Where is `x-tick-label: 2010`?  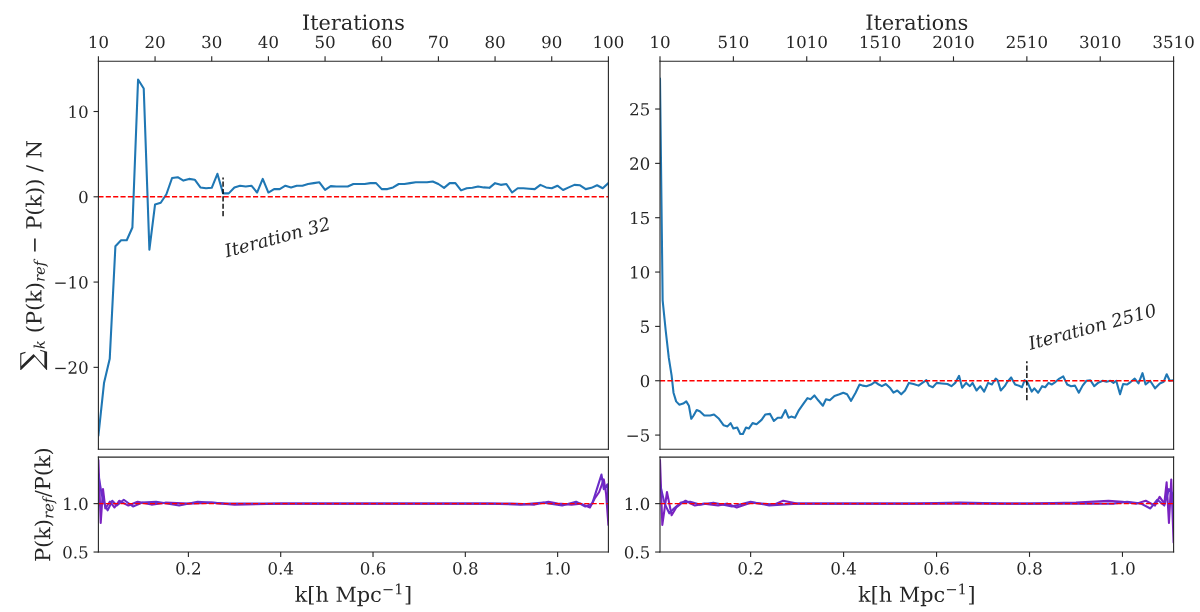 x-tick-label: 2010 is located at coordinates (953, 42).